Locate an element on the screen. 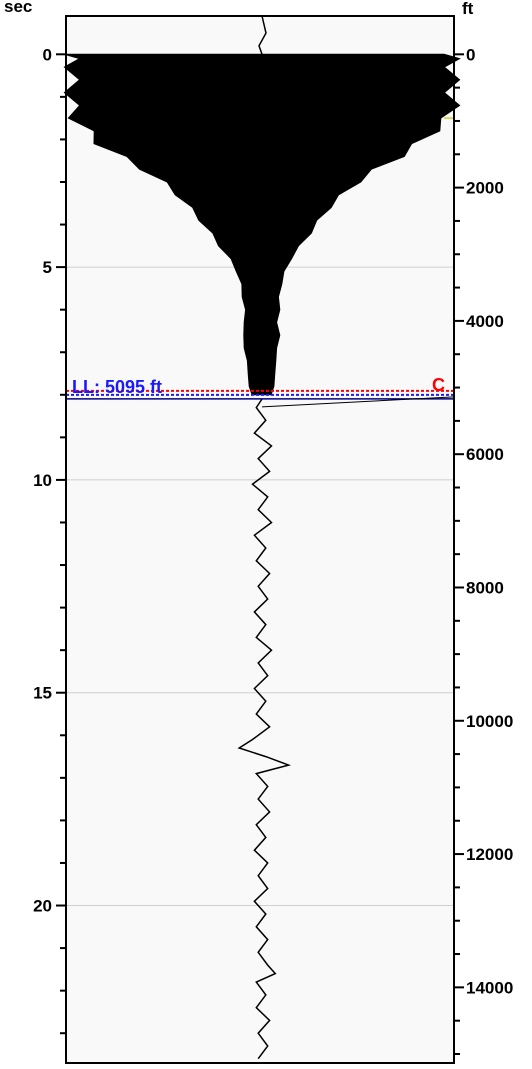 This screenshot has width=532, height=1069. slant-line is located at coordinates (358, 402).